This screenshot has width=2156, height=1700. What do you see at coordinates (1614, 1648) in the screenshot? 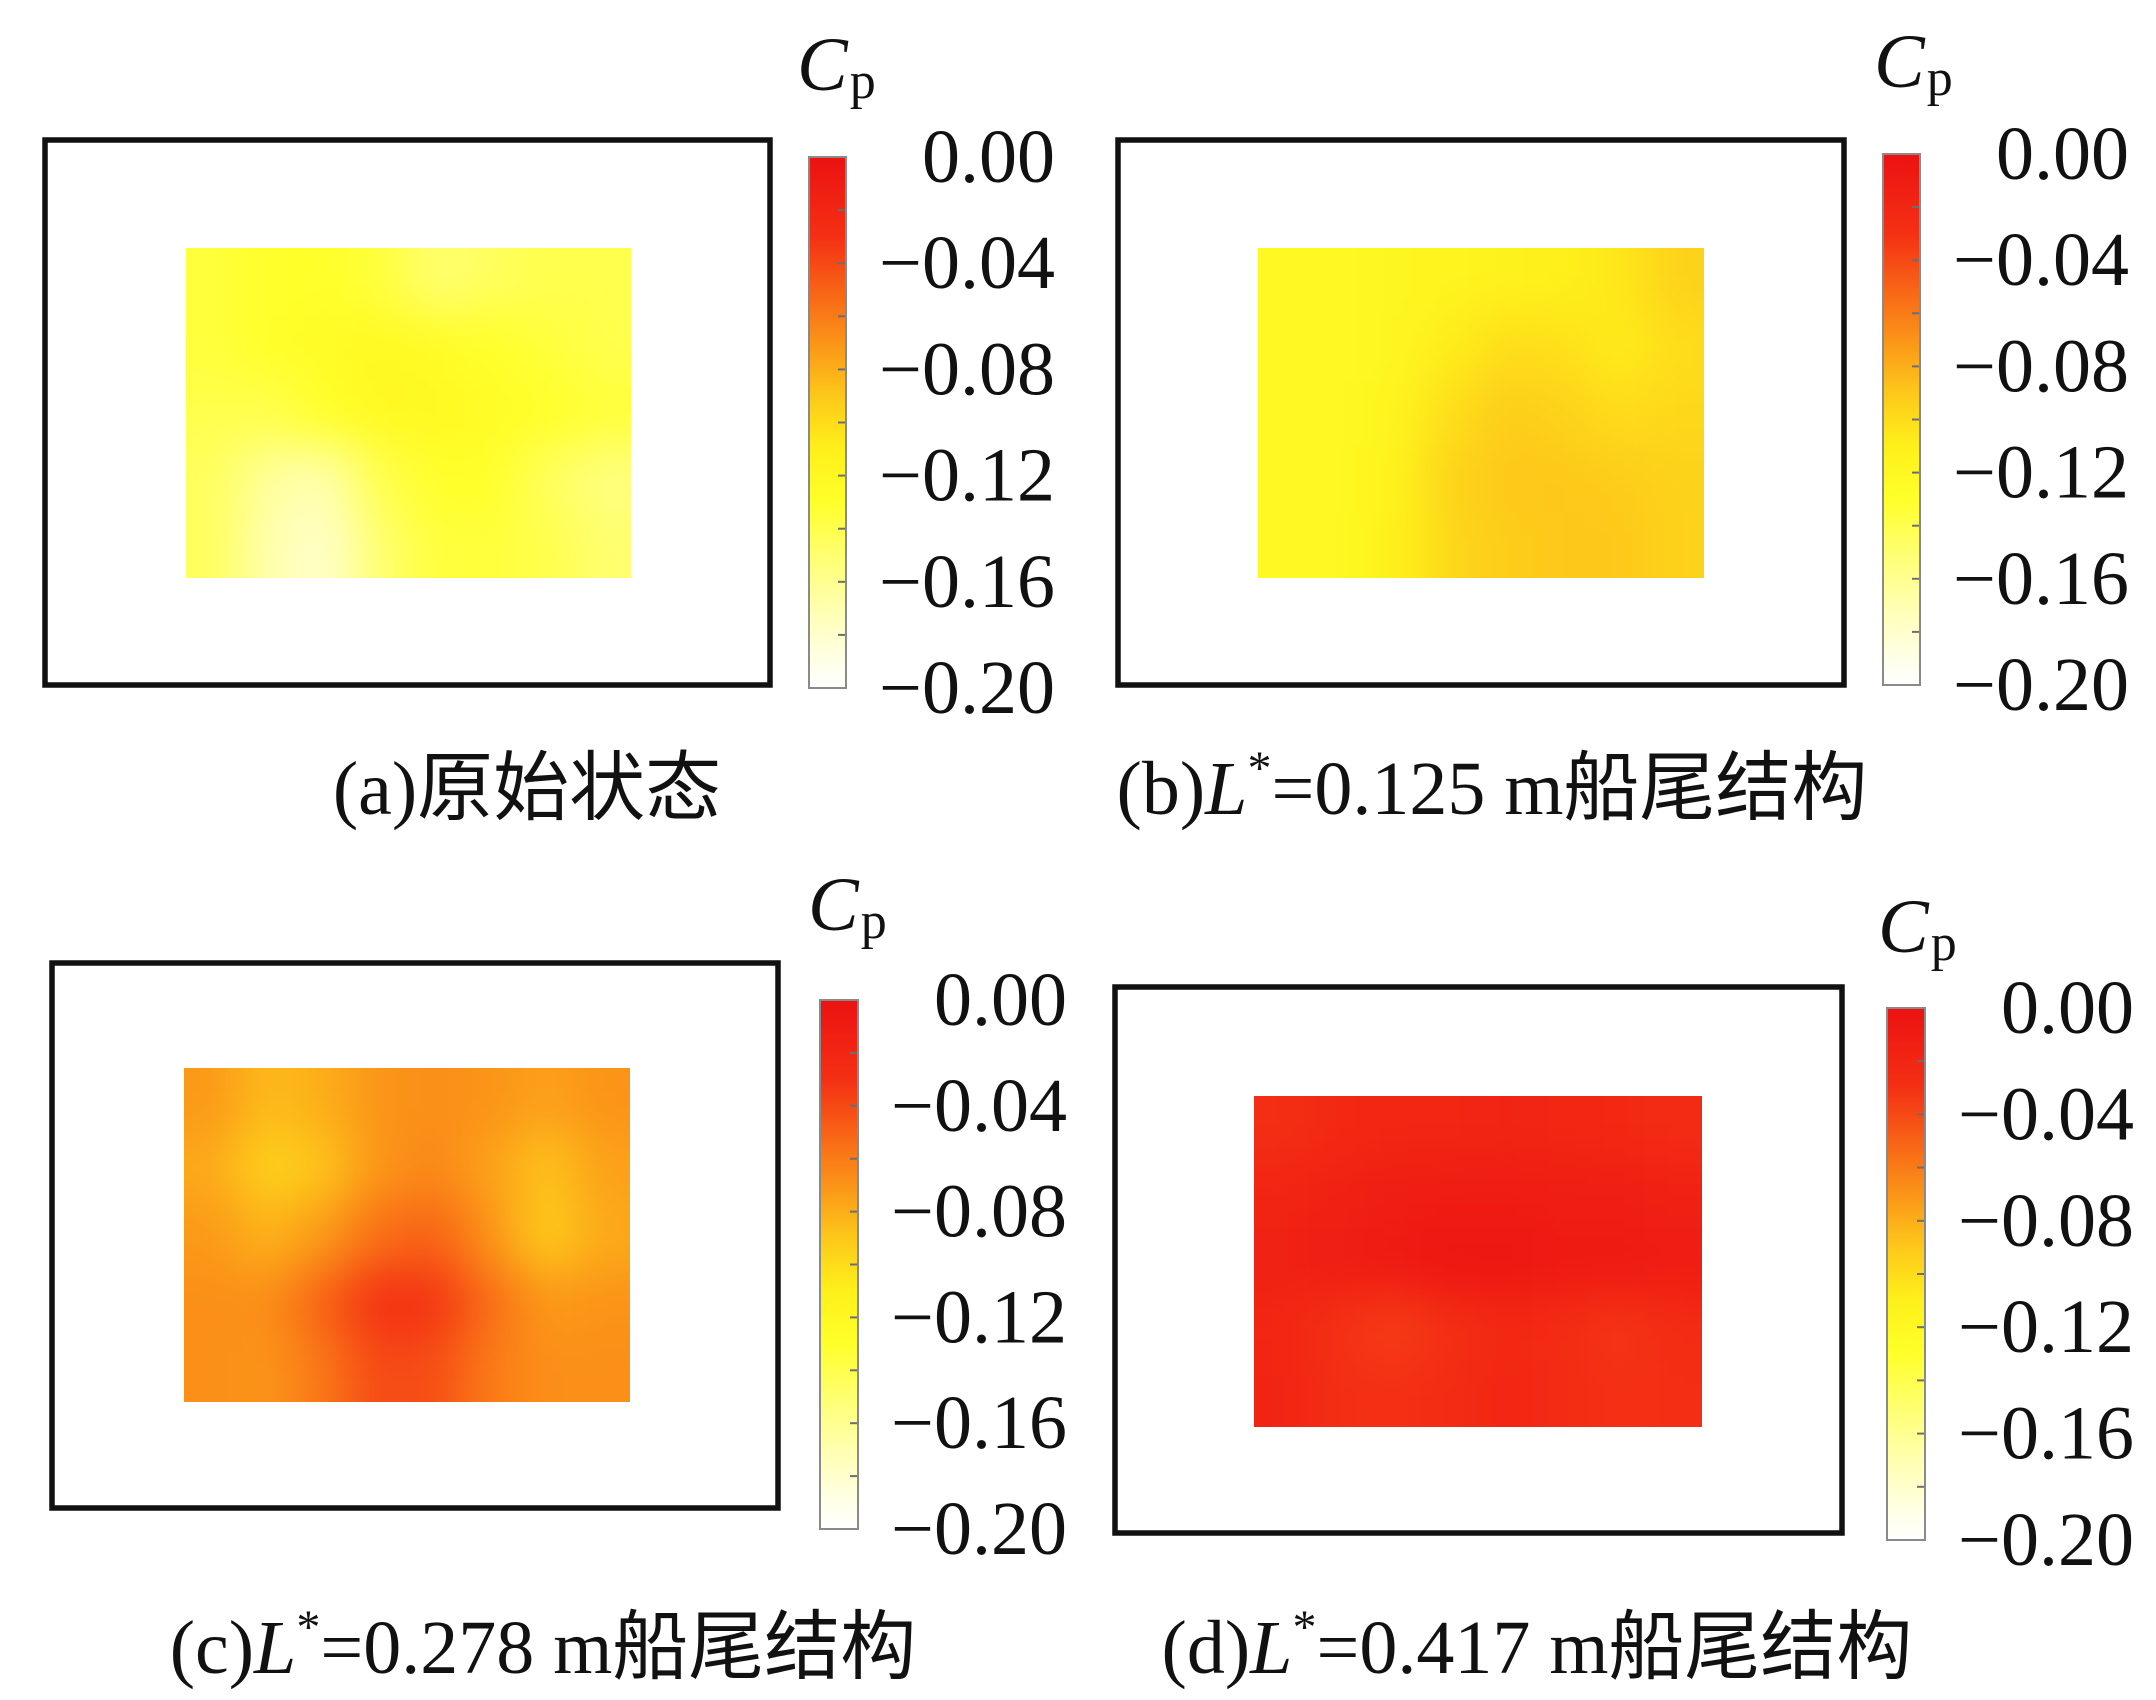
I see `caption-rest: =0.417 m船尾结构` at bounding box center [1614, 1648].